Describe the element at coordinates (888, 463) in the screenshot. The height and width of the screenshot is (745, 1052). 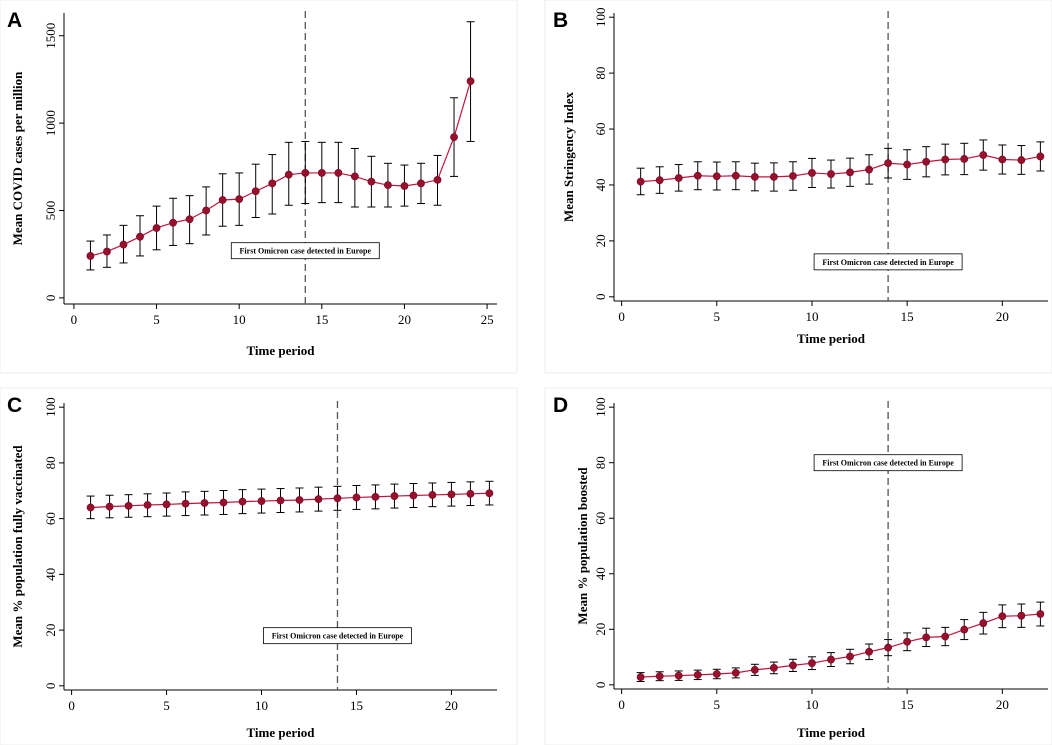
I see `annotation-box` at that location.